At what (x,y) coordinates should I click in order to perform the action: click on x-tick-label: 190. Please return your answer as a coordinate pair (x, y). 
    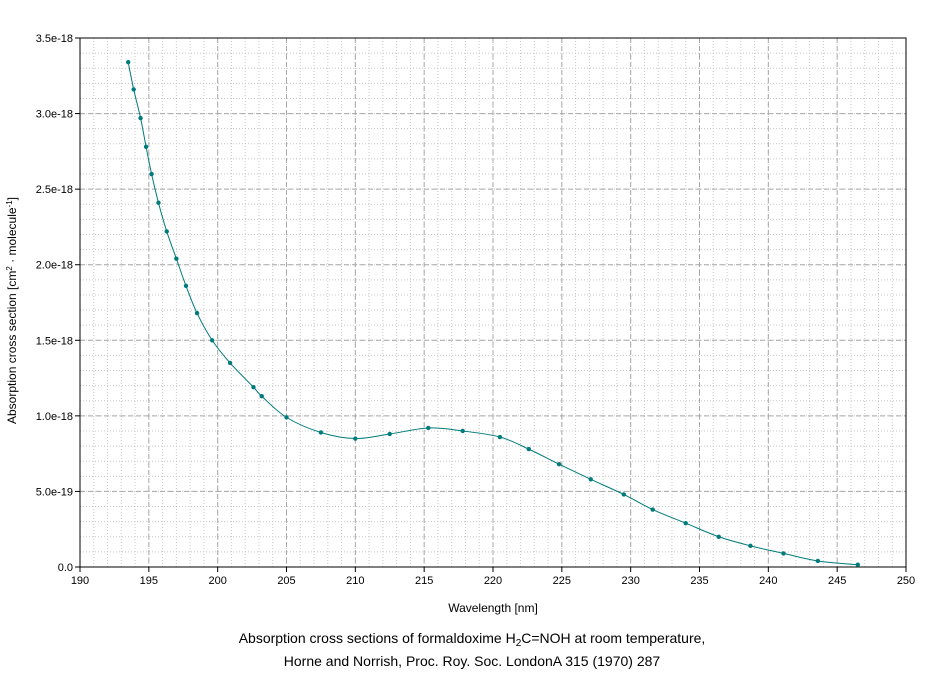
    Looking at the image, I should click on (80, 581).